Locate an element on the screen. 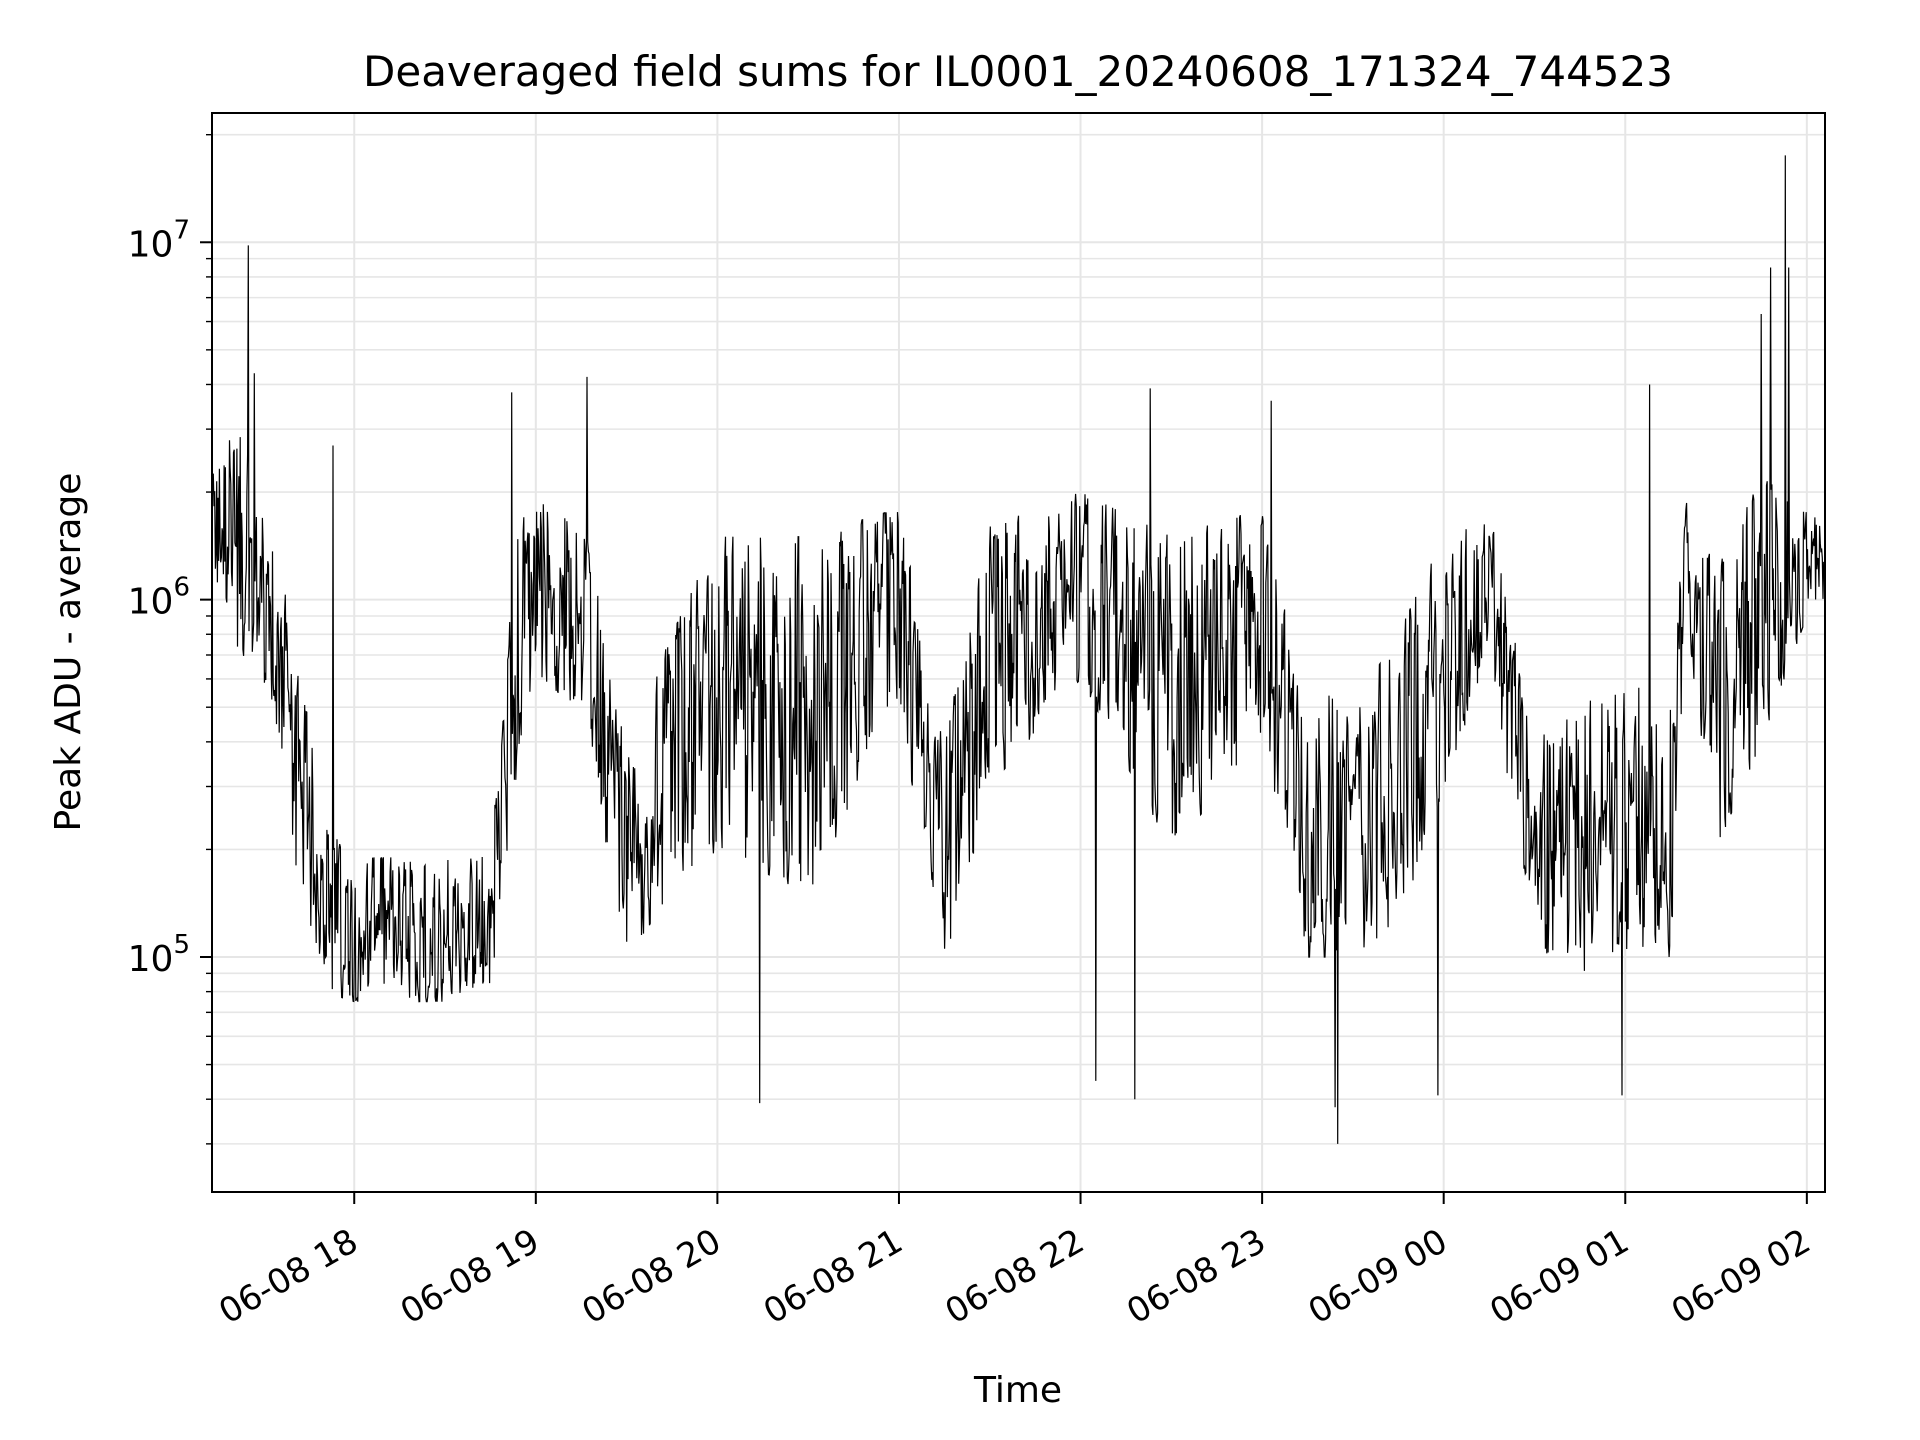  x-tick-label: 06-08 23 is located at coordinates (1196, 1276).